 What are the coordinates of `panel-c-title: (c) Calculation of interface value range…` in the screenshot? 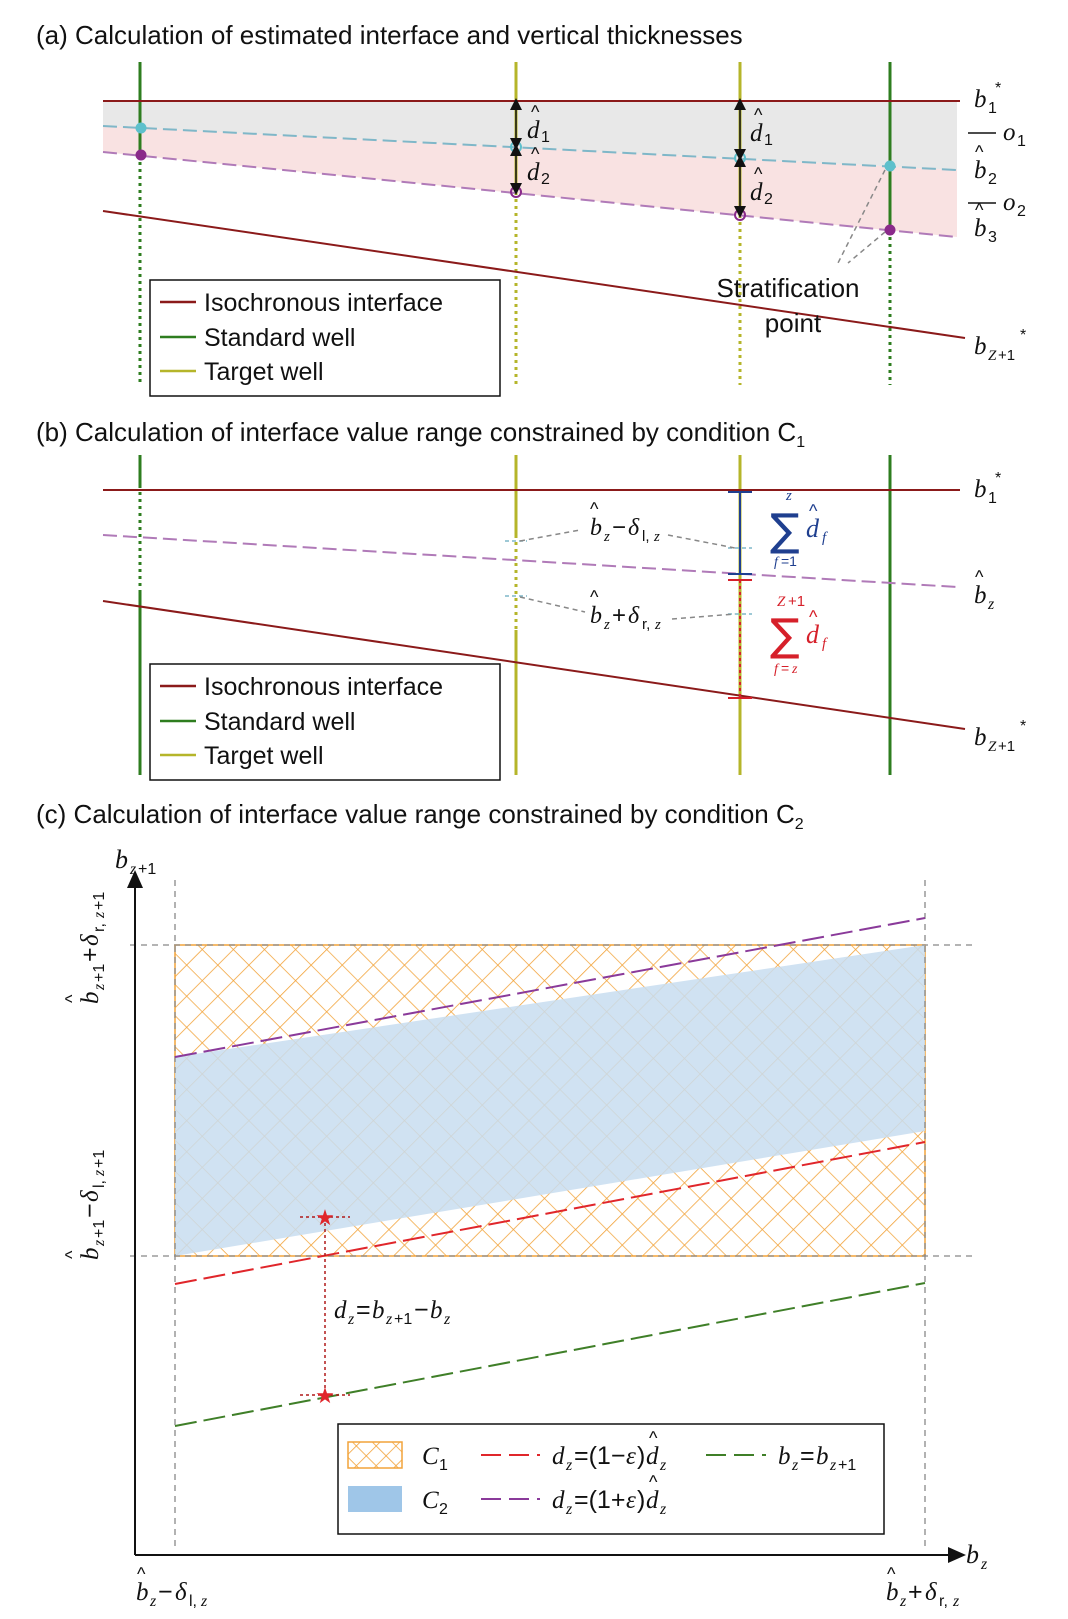 It's located at (420, 816).